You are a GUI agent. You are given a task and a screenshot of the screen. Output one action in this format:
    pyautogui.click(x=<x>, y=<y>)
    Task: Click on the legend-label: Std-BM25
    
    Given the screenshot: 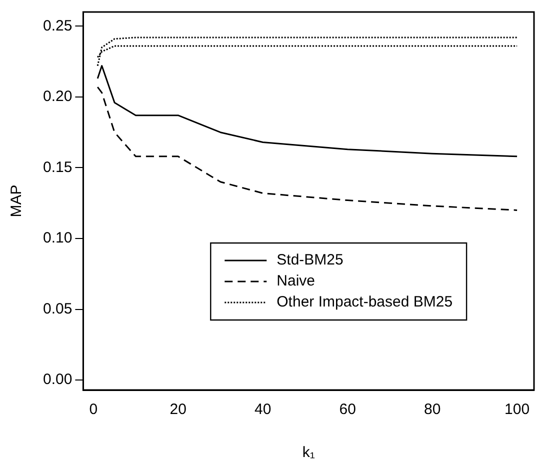 What is the action you would take?
    pyautogui.click(x=310, y=260)
    